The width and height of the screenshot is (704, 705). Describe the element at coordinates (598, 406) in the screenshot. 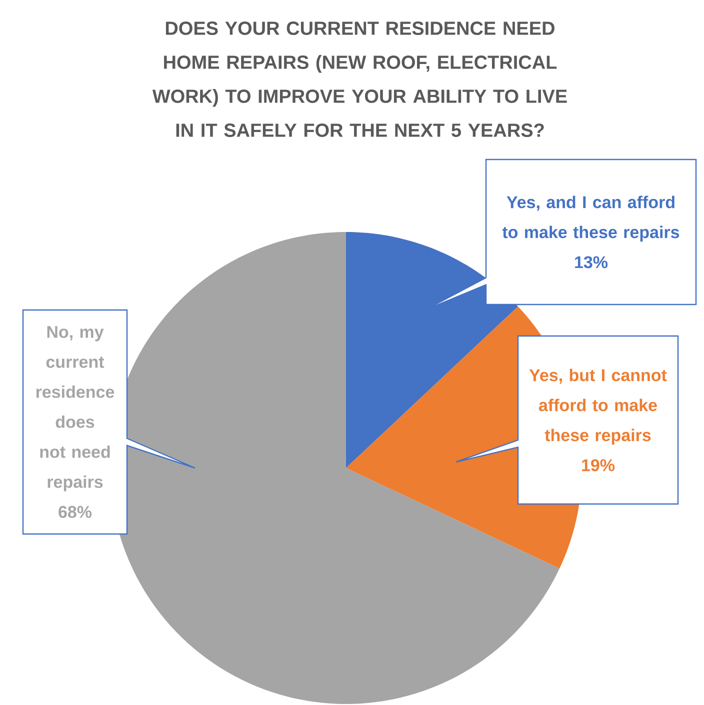

I see `slice-label: Yes, but I cannot afford to make these repairs` at that location.